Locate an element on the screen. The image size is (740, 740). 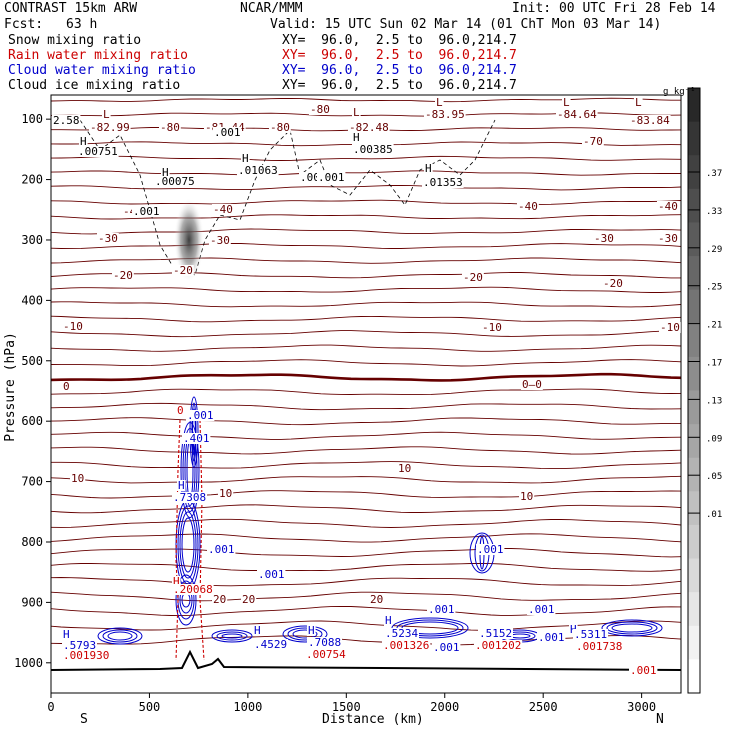
contour-annotation: -70 is located at coordinates (593, 141).